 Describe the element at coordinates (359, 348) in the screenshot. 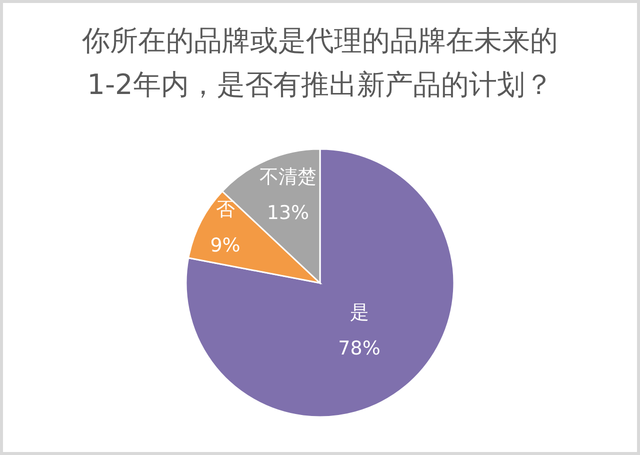

I see `data-label: 78%` at that location.